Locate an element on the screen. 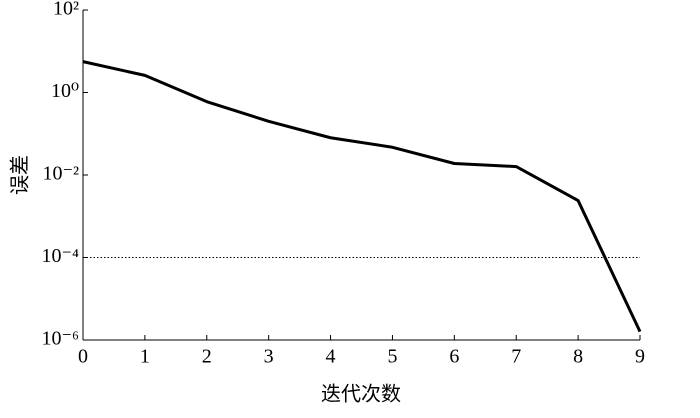 The height and width of the screenshot is (418, 700). x-tick-label: 5 is located at coordinates (392, 357).